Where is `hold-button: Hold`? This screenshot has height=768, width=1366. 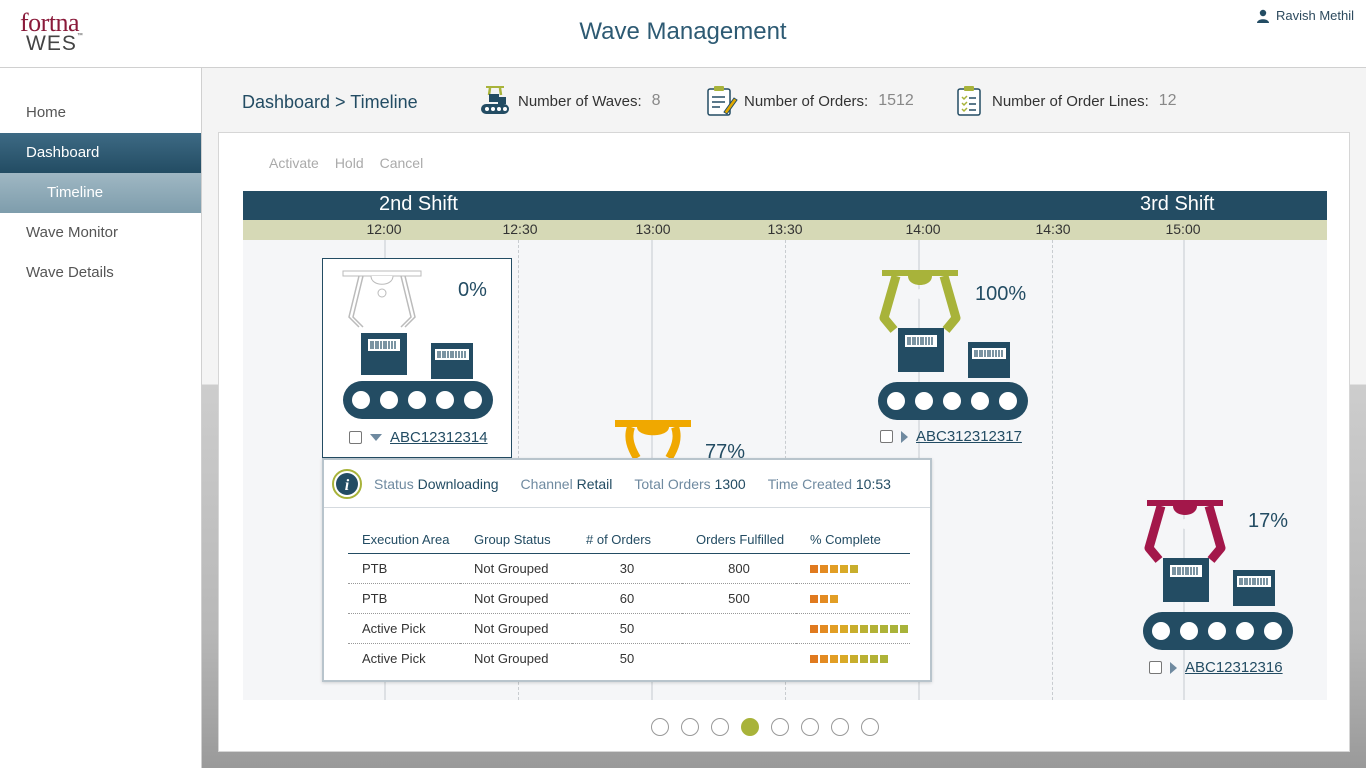
hold-button: Hold is located at coordinates (349, 163).